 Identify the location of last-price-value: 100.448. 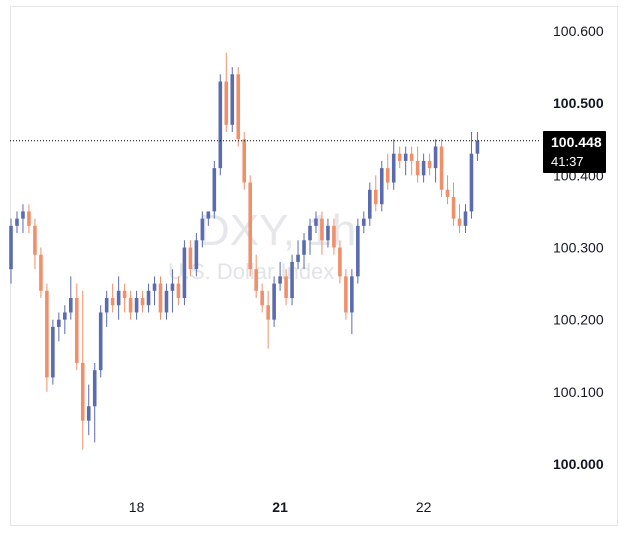
(576, 142).